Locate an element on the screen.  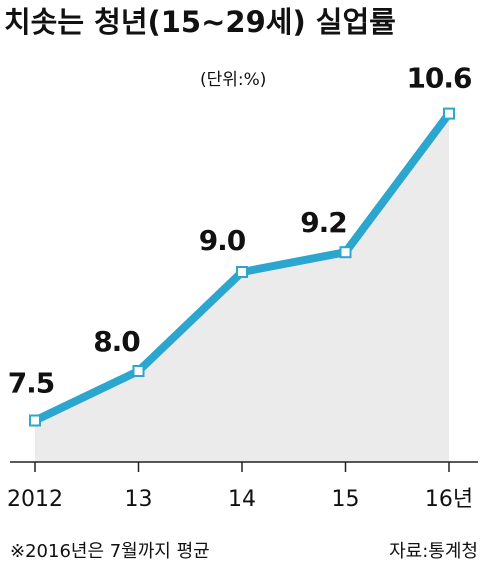
value-label: 9.0 is located at coordinates (222, 240).